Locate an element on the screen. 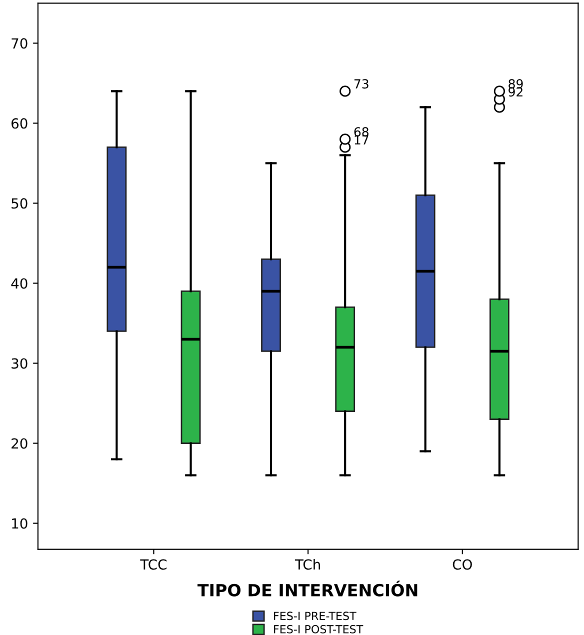  y-tick-label: 70 is located at coordinates (20, 43).